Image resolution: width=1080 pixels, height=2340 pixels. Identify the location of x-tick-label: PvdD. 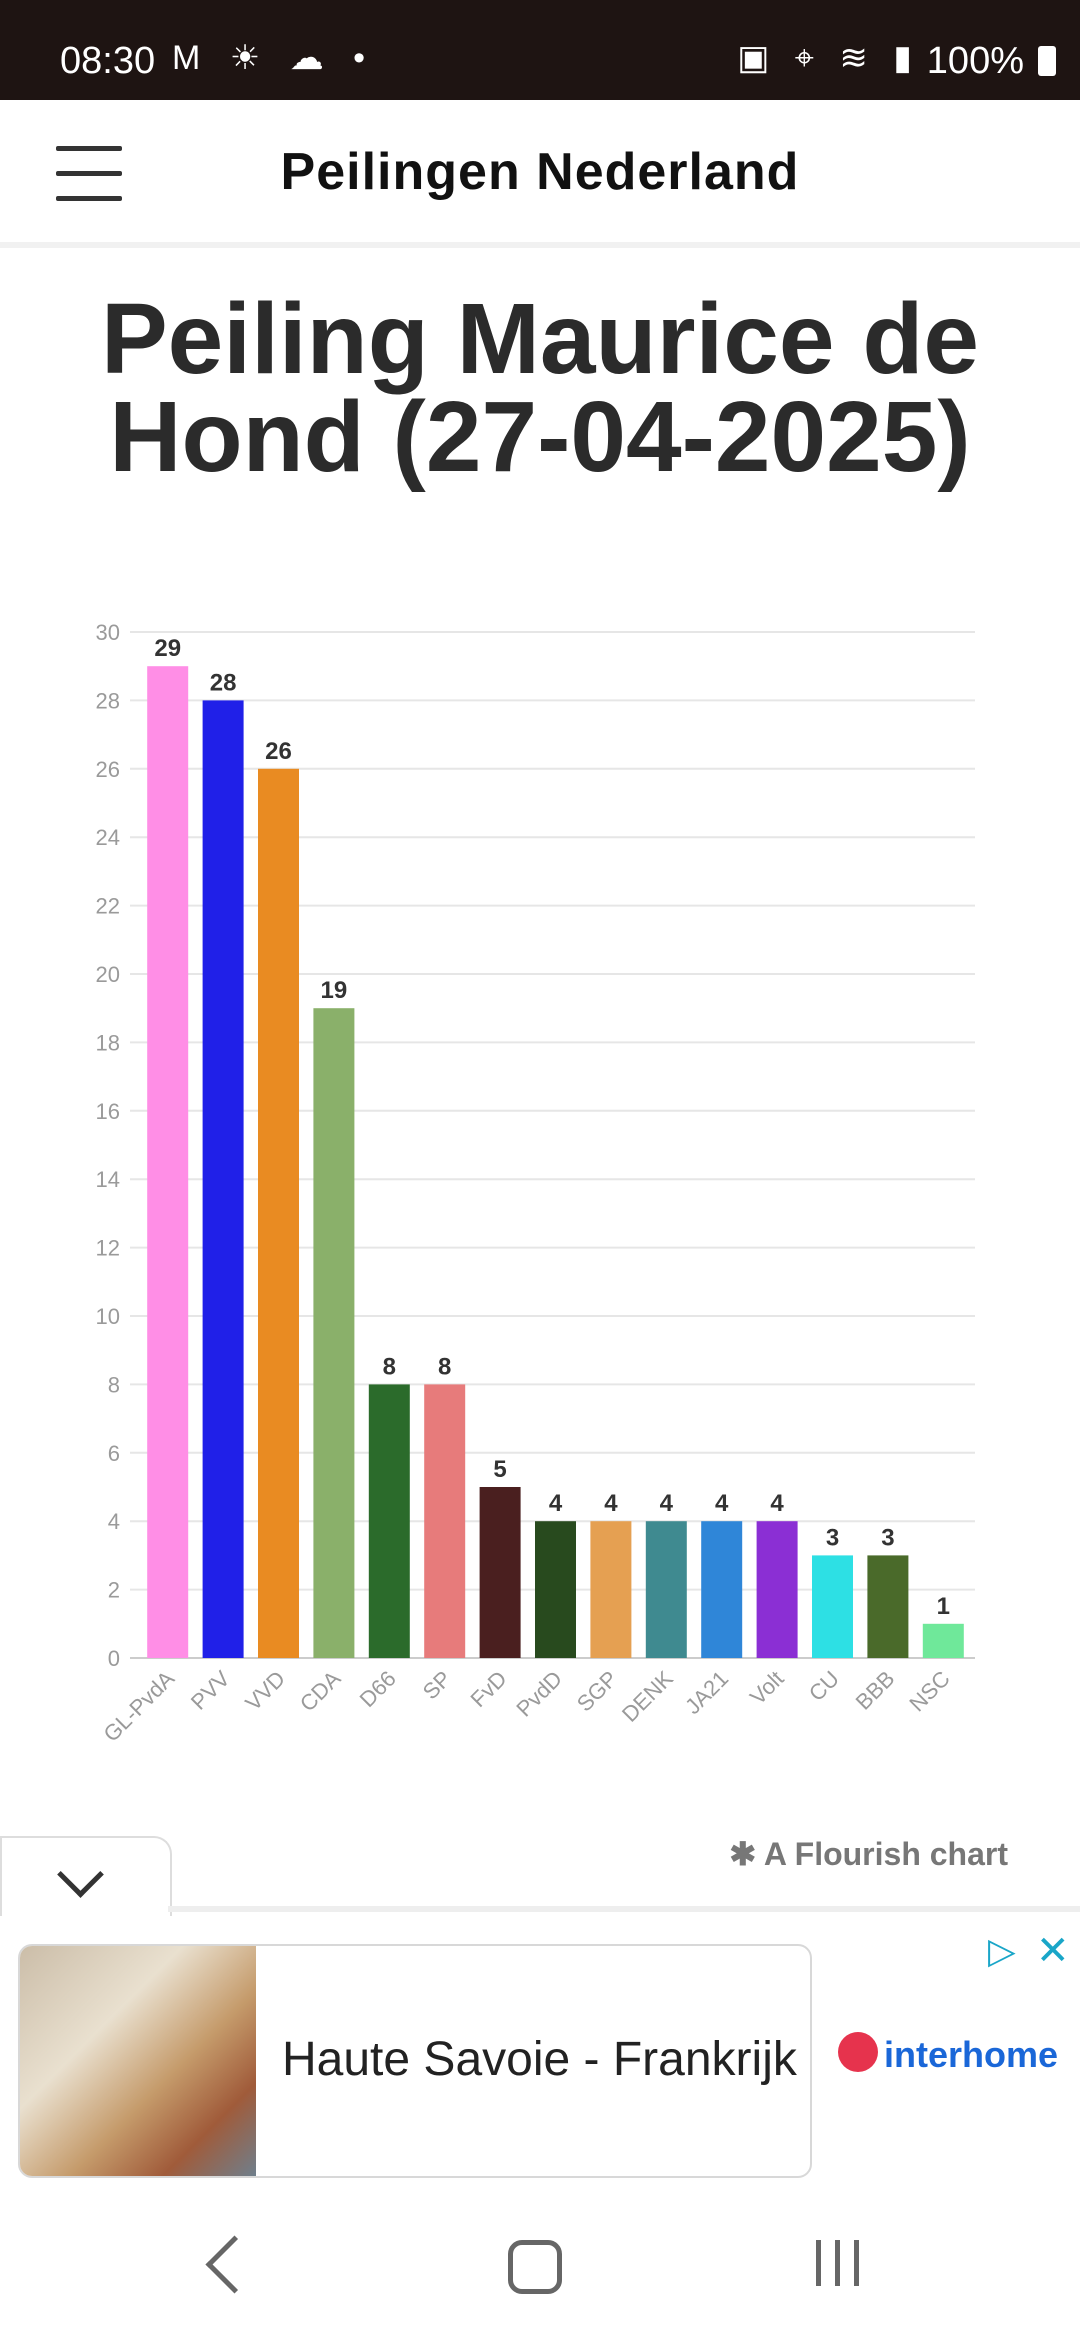
(539, 1694).